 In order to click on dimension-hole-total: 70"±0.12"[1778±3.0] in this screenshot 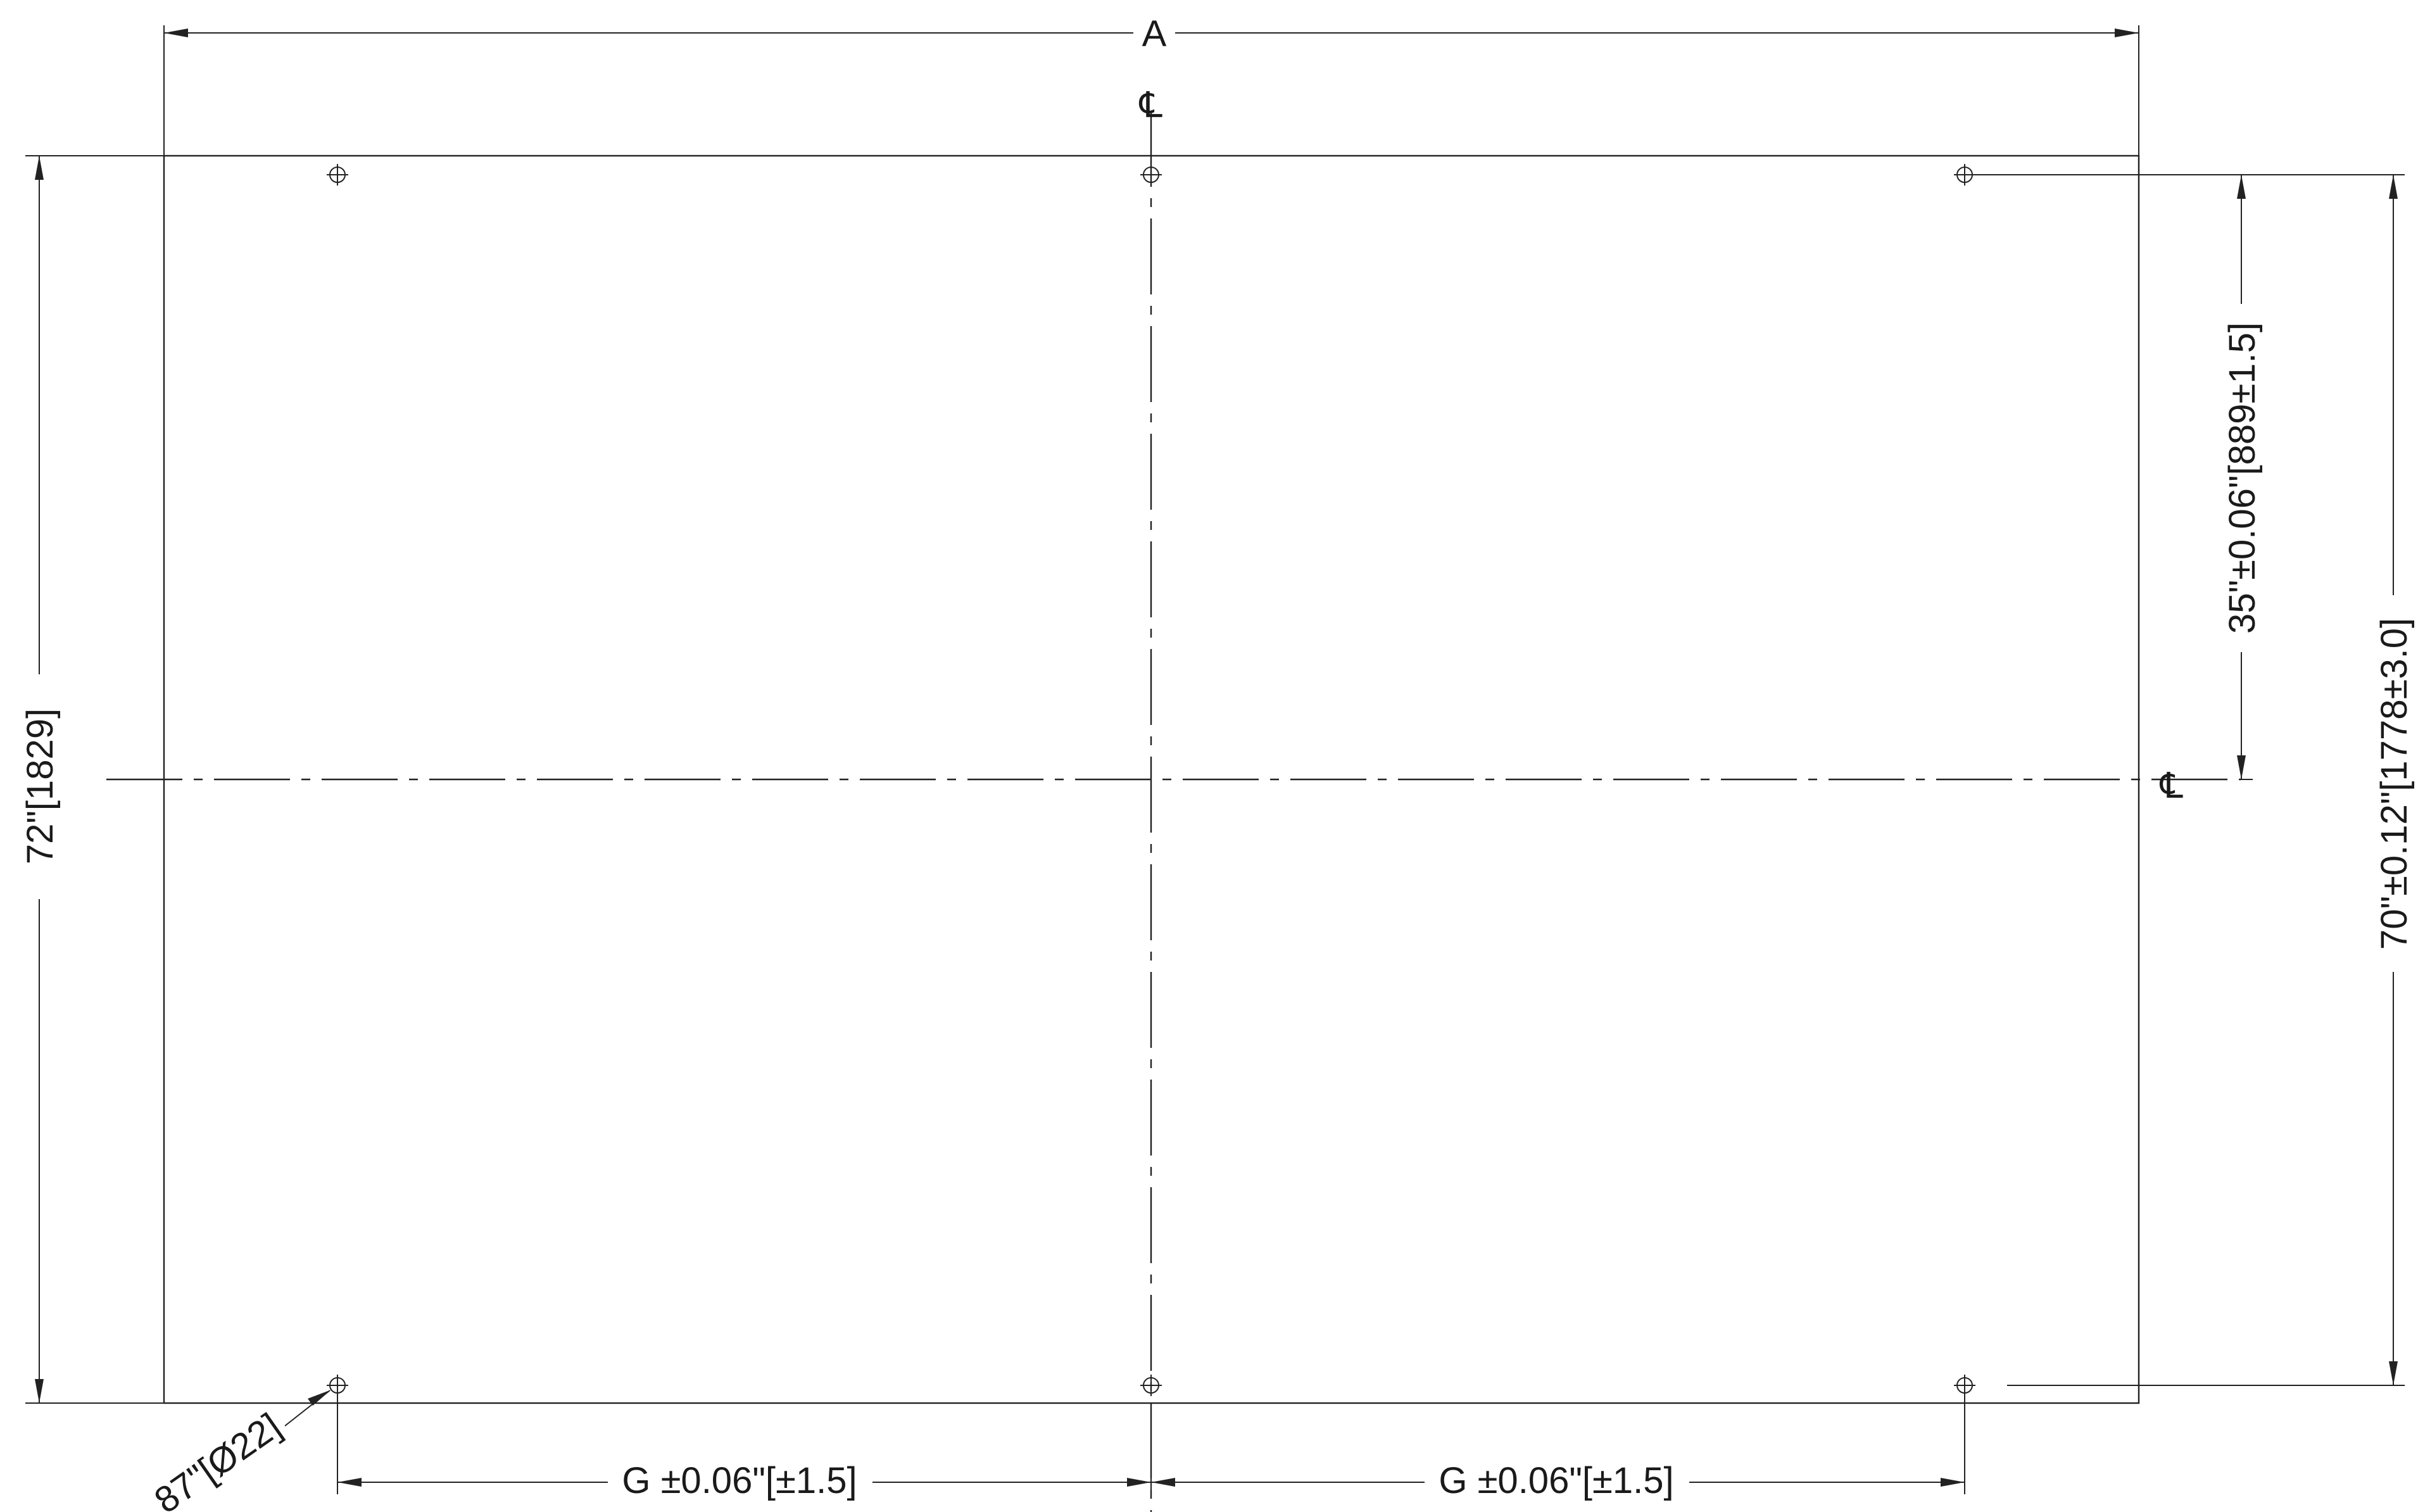, I will do `click(2211, 780)`.